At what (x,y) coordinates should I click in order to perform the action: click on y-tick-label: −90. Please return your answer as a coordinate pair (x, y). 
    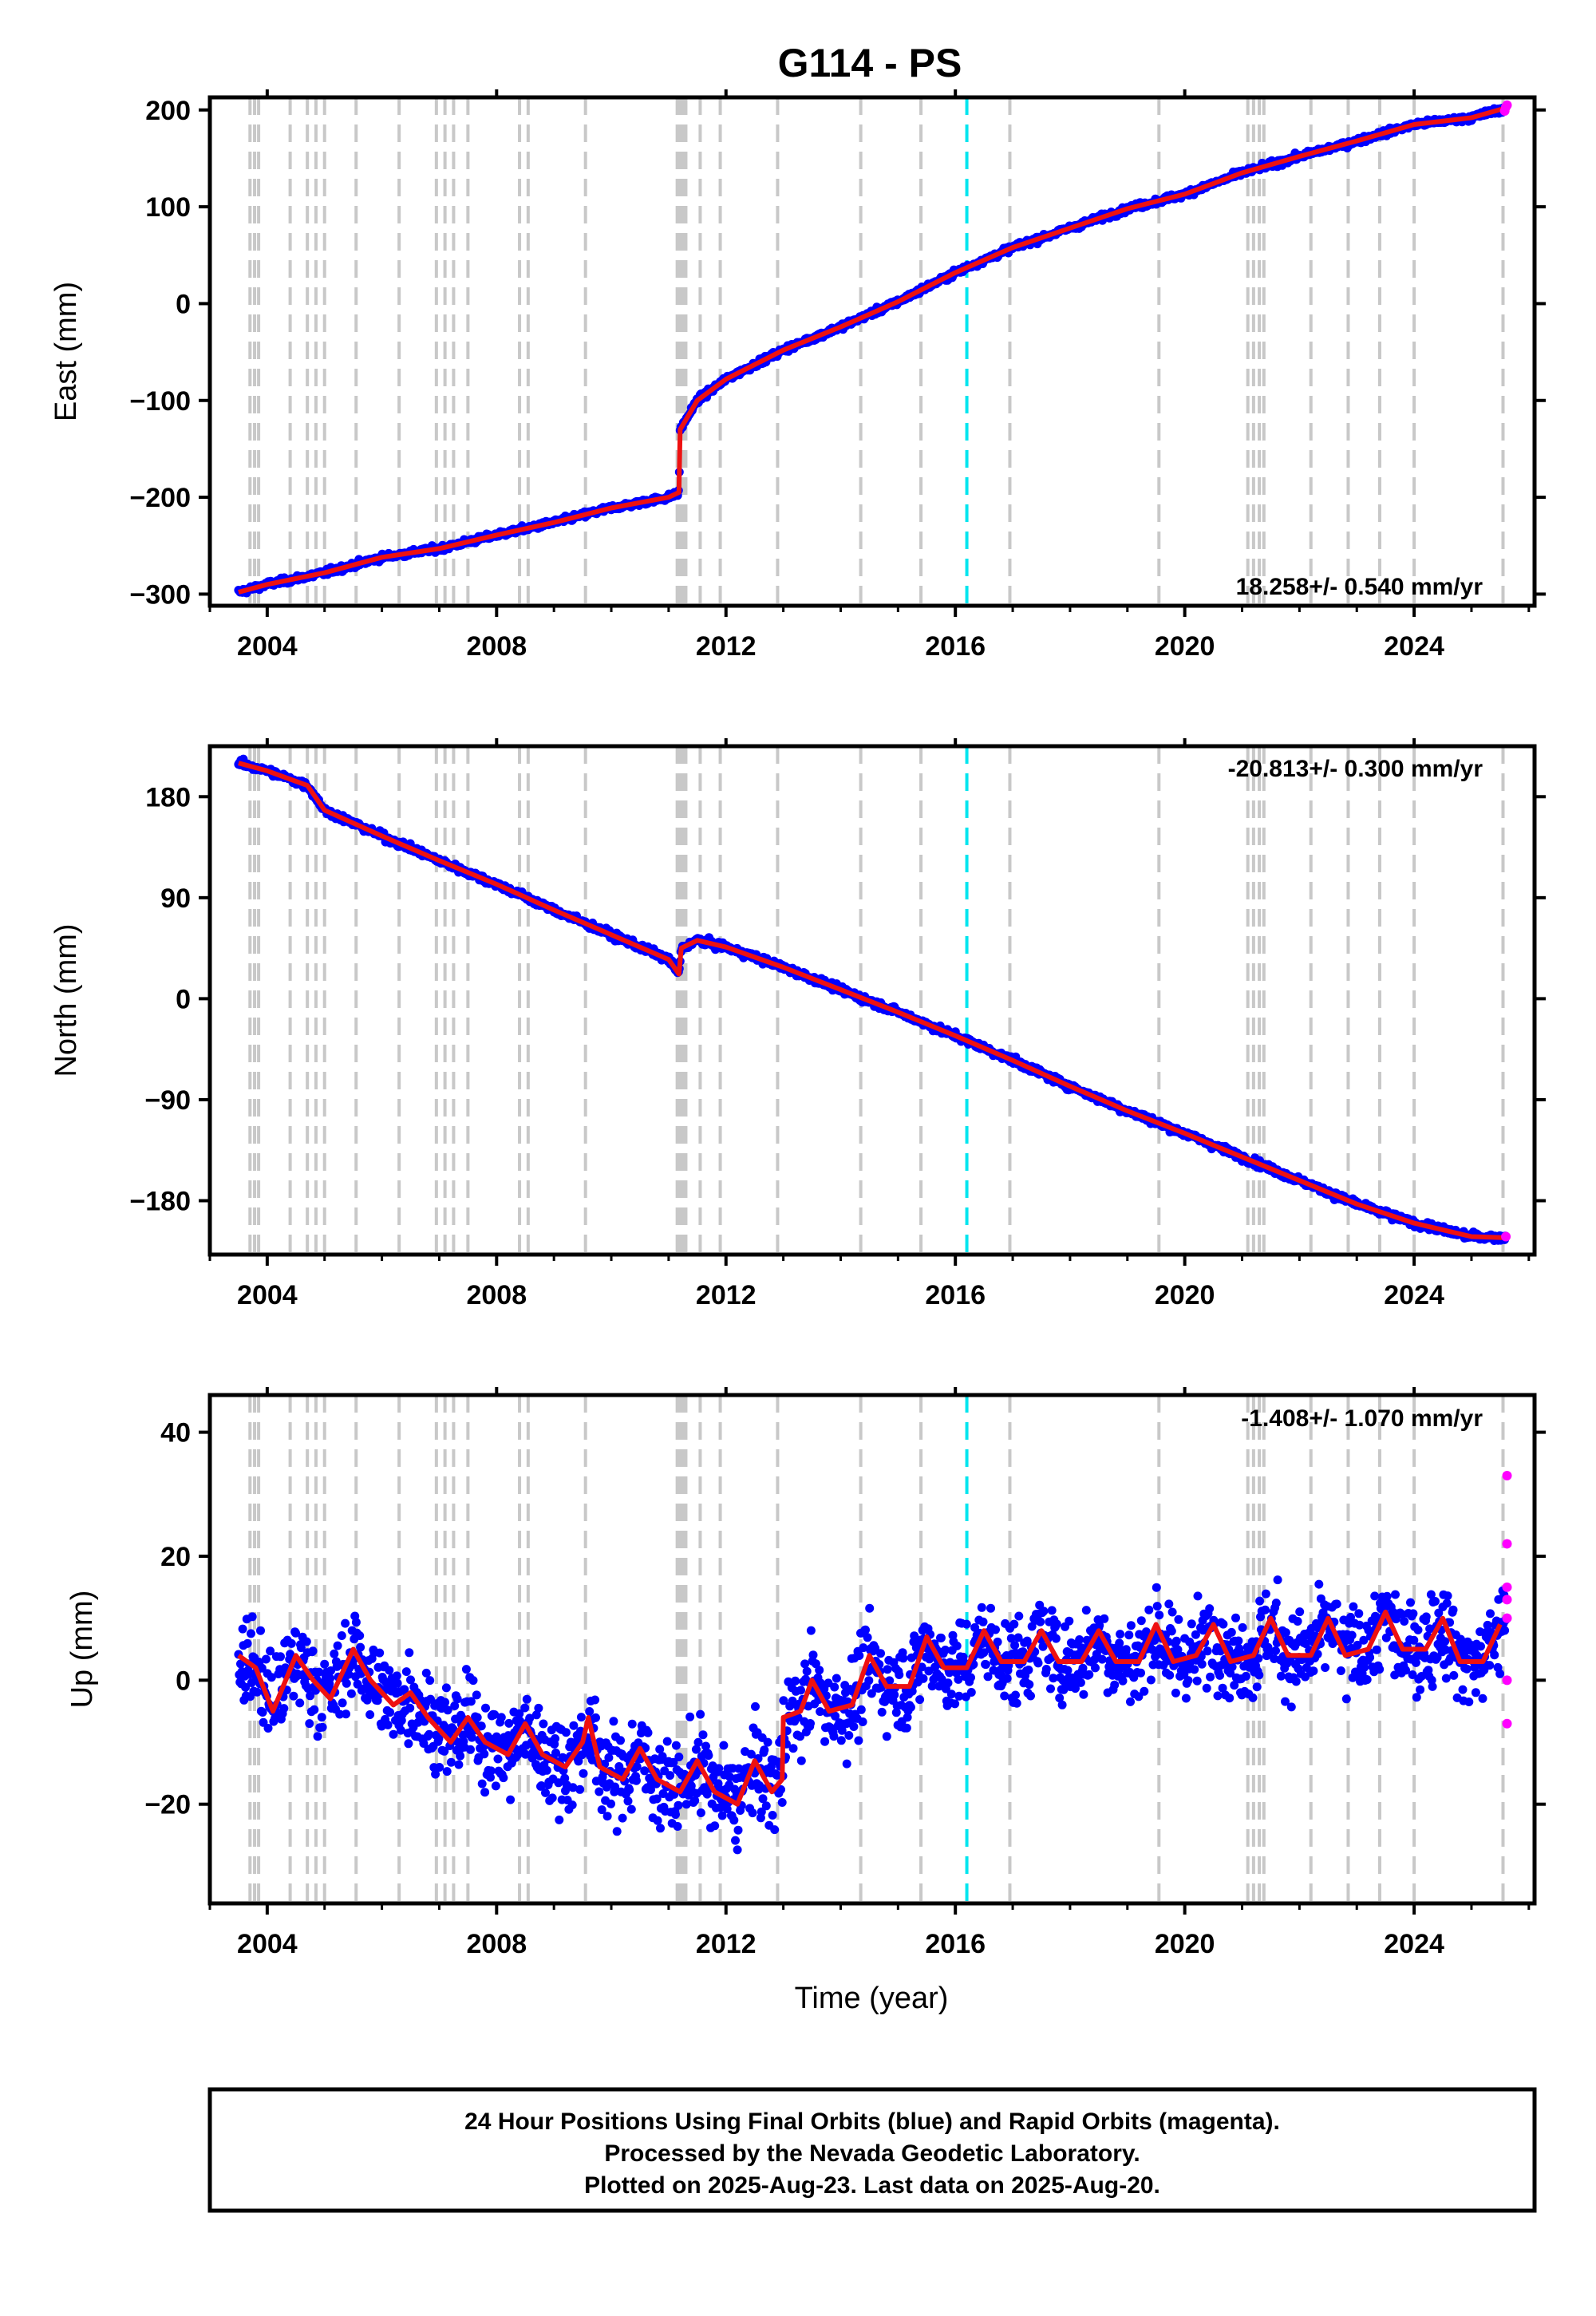
    Looking at the image, I should click on (167, 1100).